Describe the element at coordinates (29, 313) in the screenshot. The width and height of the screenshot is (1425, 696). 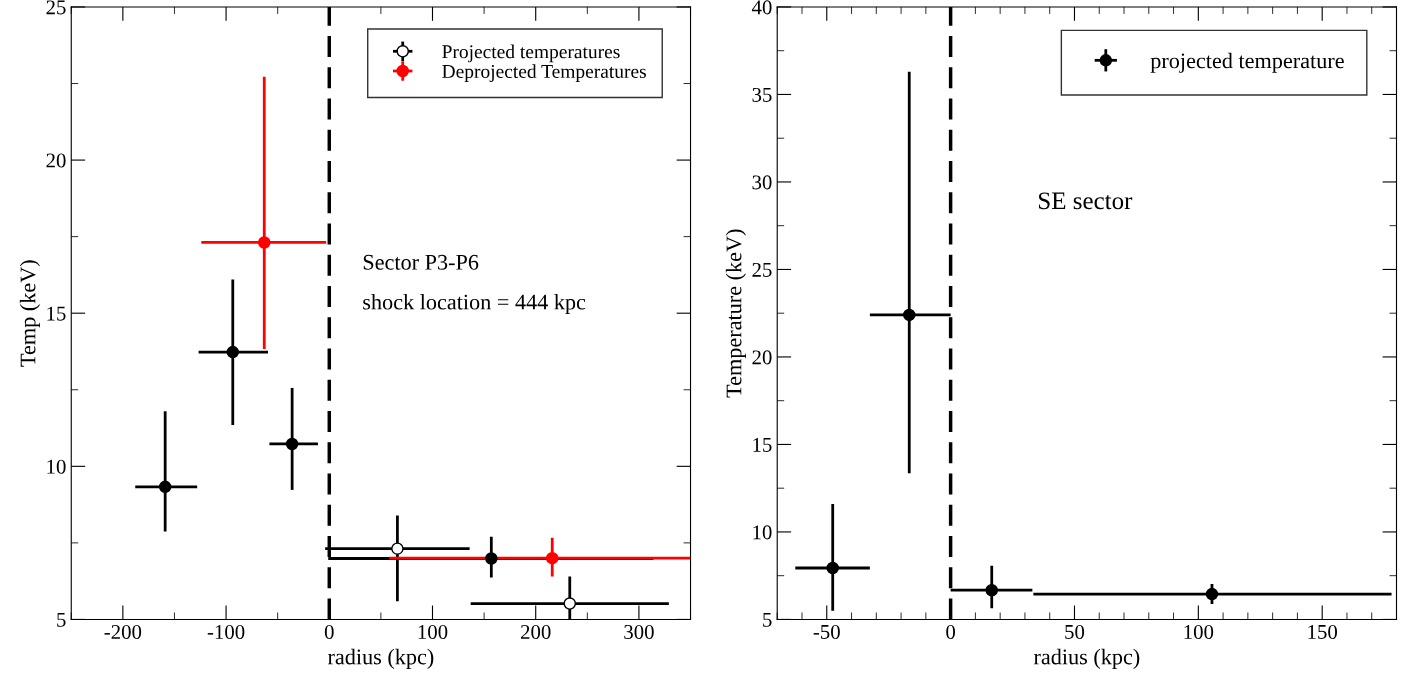
I see `y-axis-title: Temp (keV)` at that location.